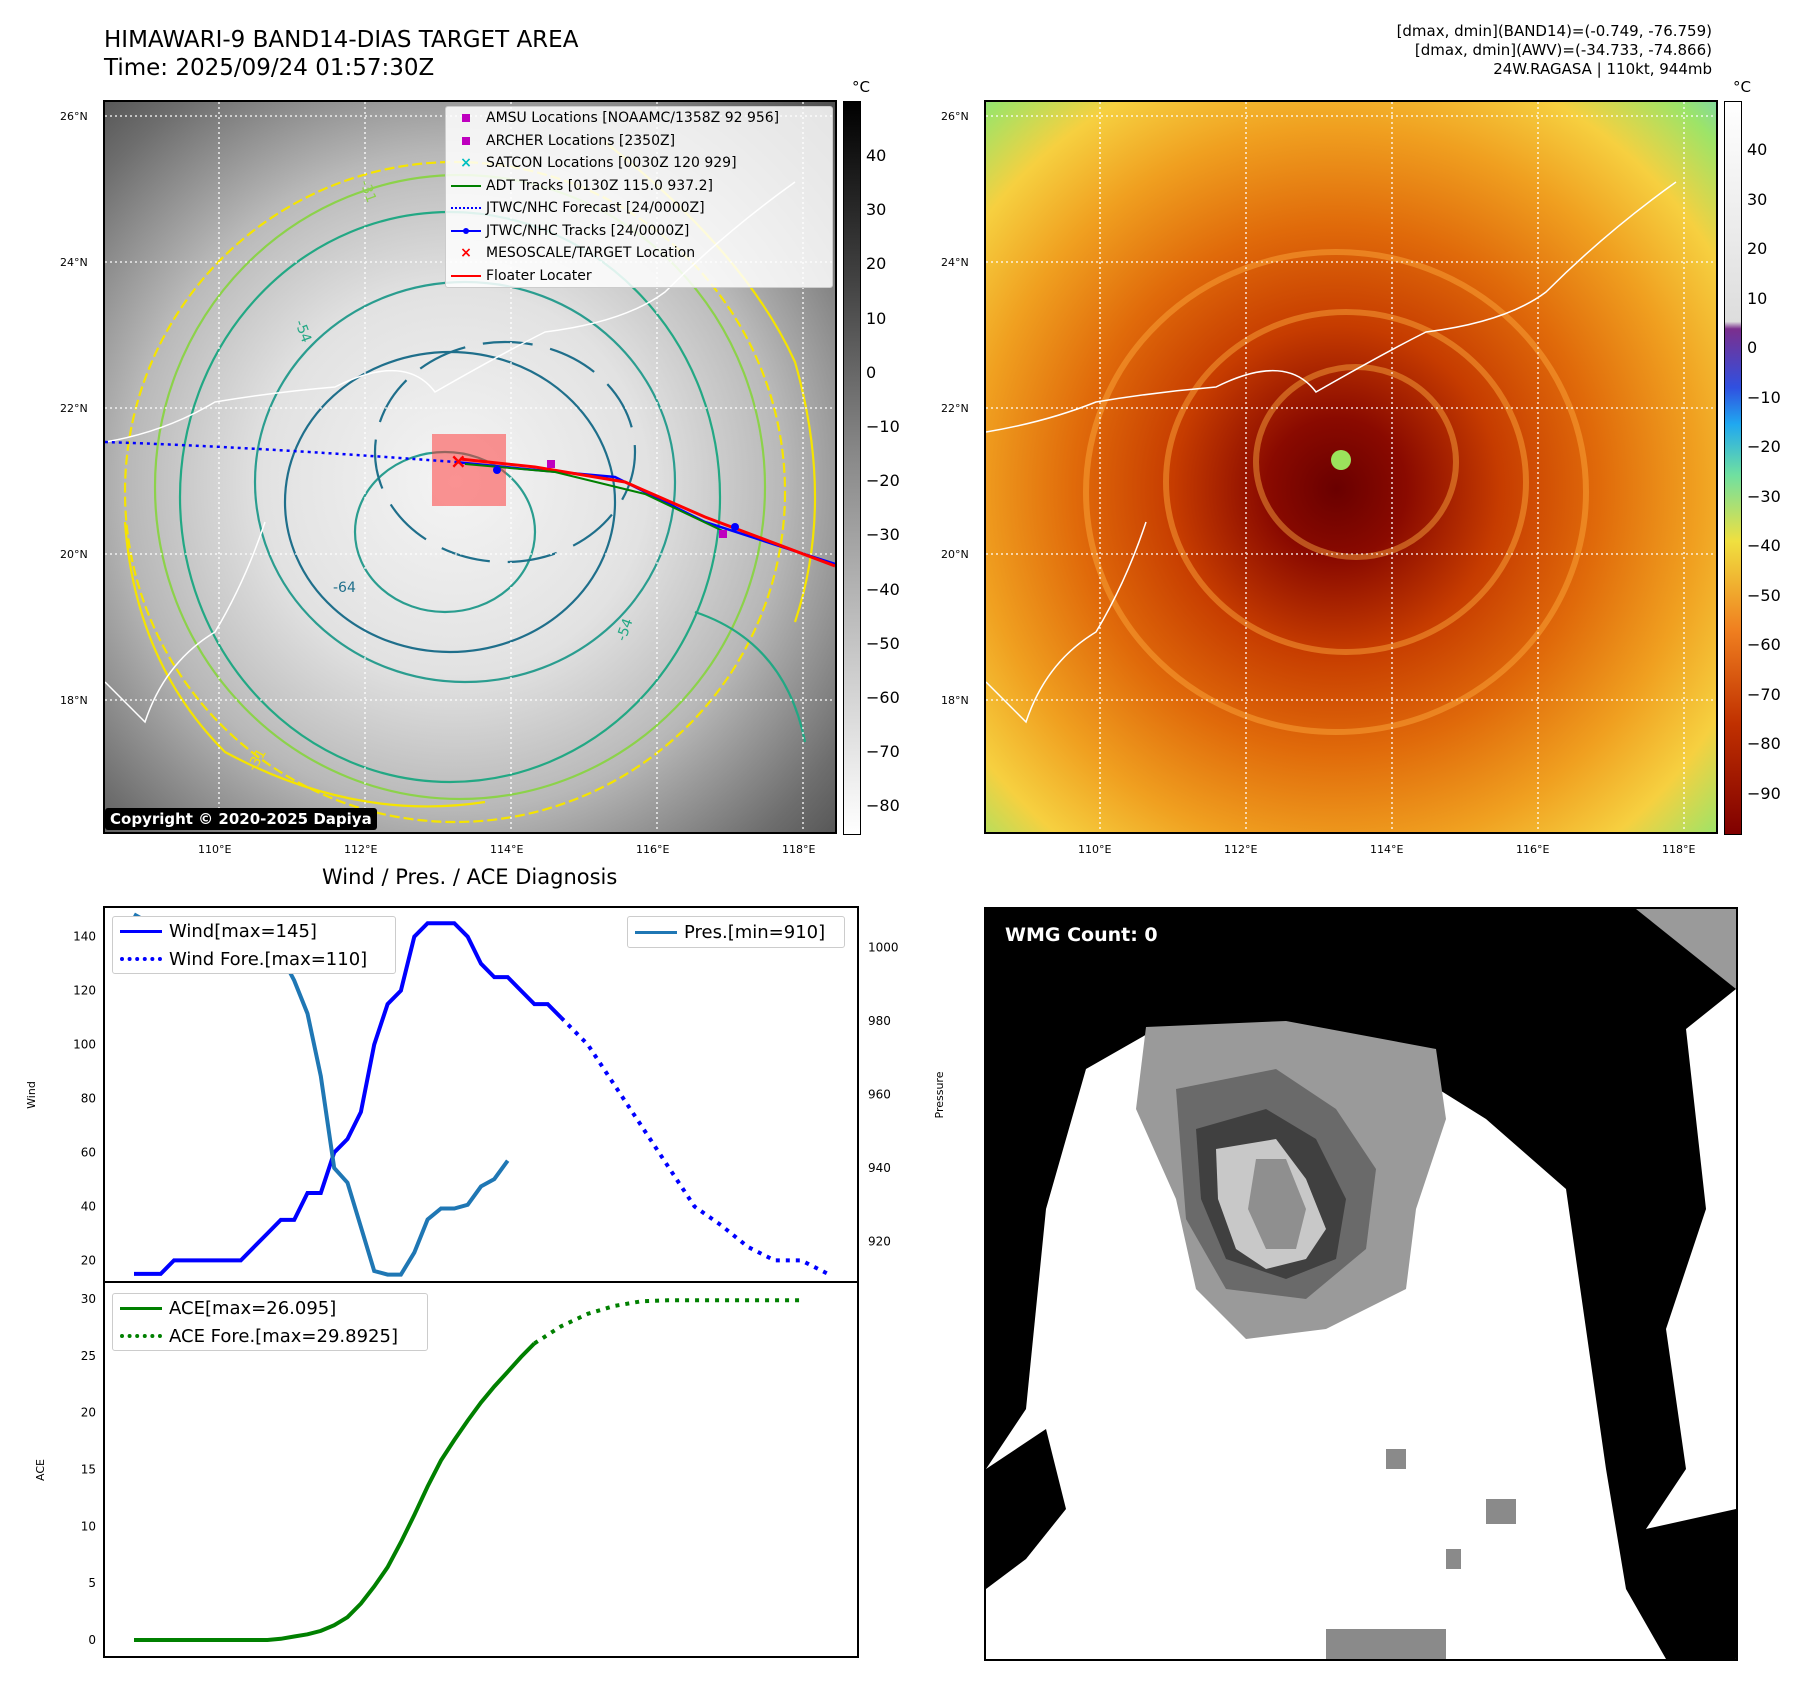  Describe the element at coordinates (879, 1168) in the screenshot. I see `pressure-tick-label: 940` at that location.